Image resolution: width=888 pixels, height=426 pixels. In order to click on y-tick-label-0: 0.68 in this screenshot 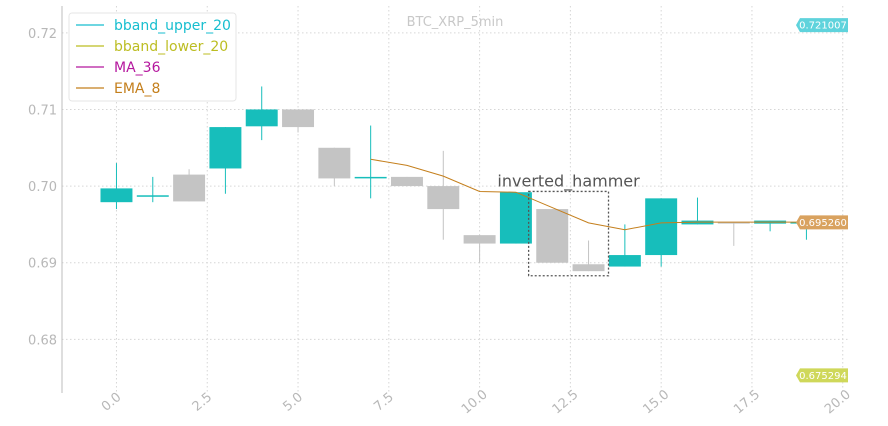, I will do `click(42, 340)`.